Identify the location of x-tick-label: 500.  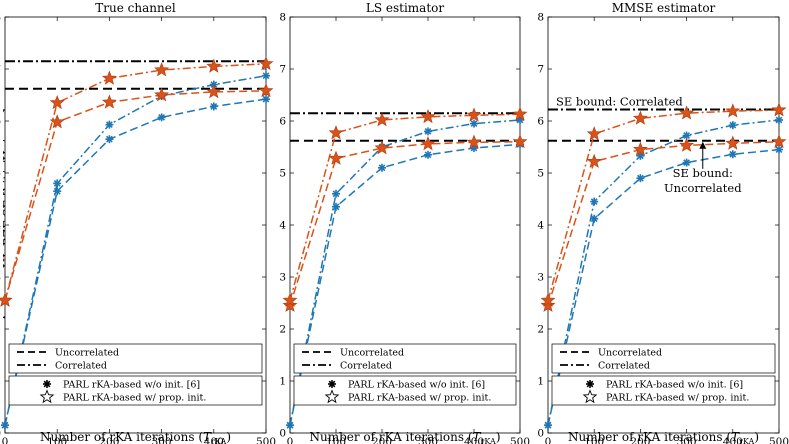
(266, 440).